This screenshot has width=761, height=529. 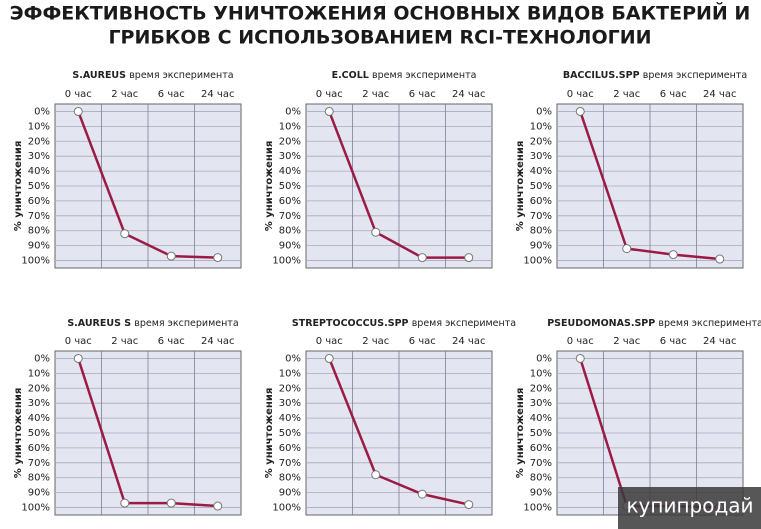 I want to click on watermark: купипродай, so click(x=689, y=506).